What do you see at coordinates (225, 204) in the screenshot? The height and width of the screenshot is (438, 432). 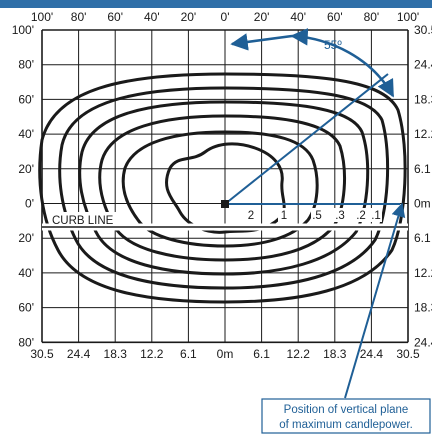 I see `luminaire-marker` at bounding box center [225, 204].